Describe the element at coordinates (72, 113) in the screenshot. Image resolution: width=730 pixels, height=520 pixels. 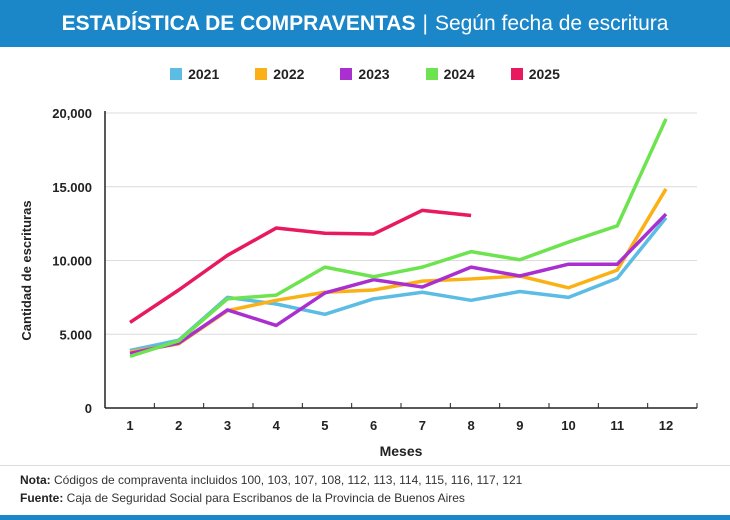
I see `y-tick-label: 20,000` at that location.